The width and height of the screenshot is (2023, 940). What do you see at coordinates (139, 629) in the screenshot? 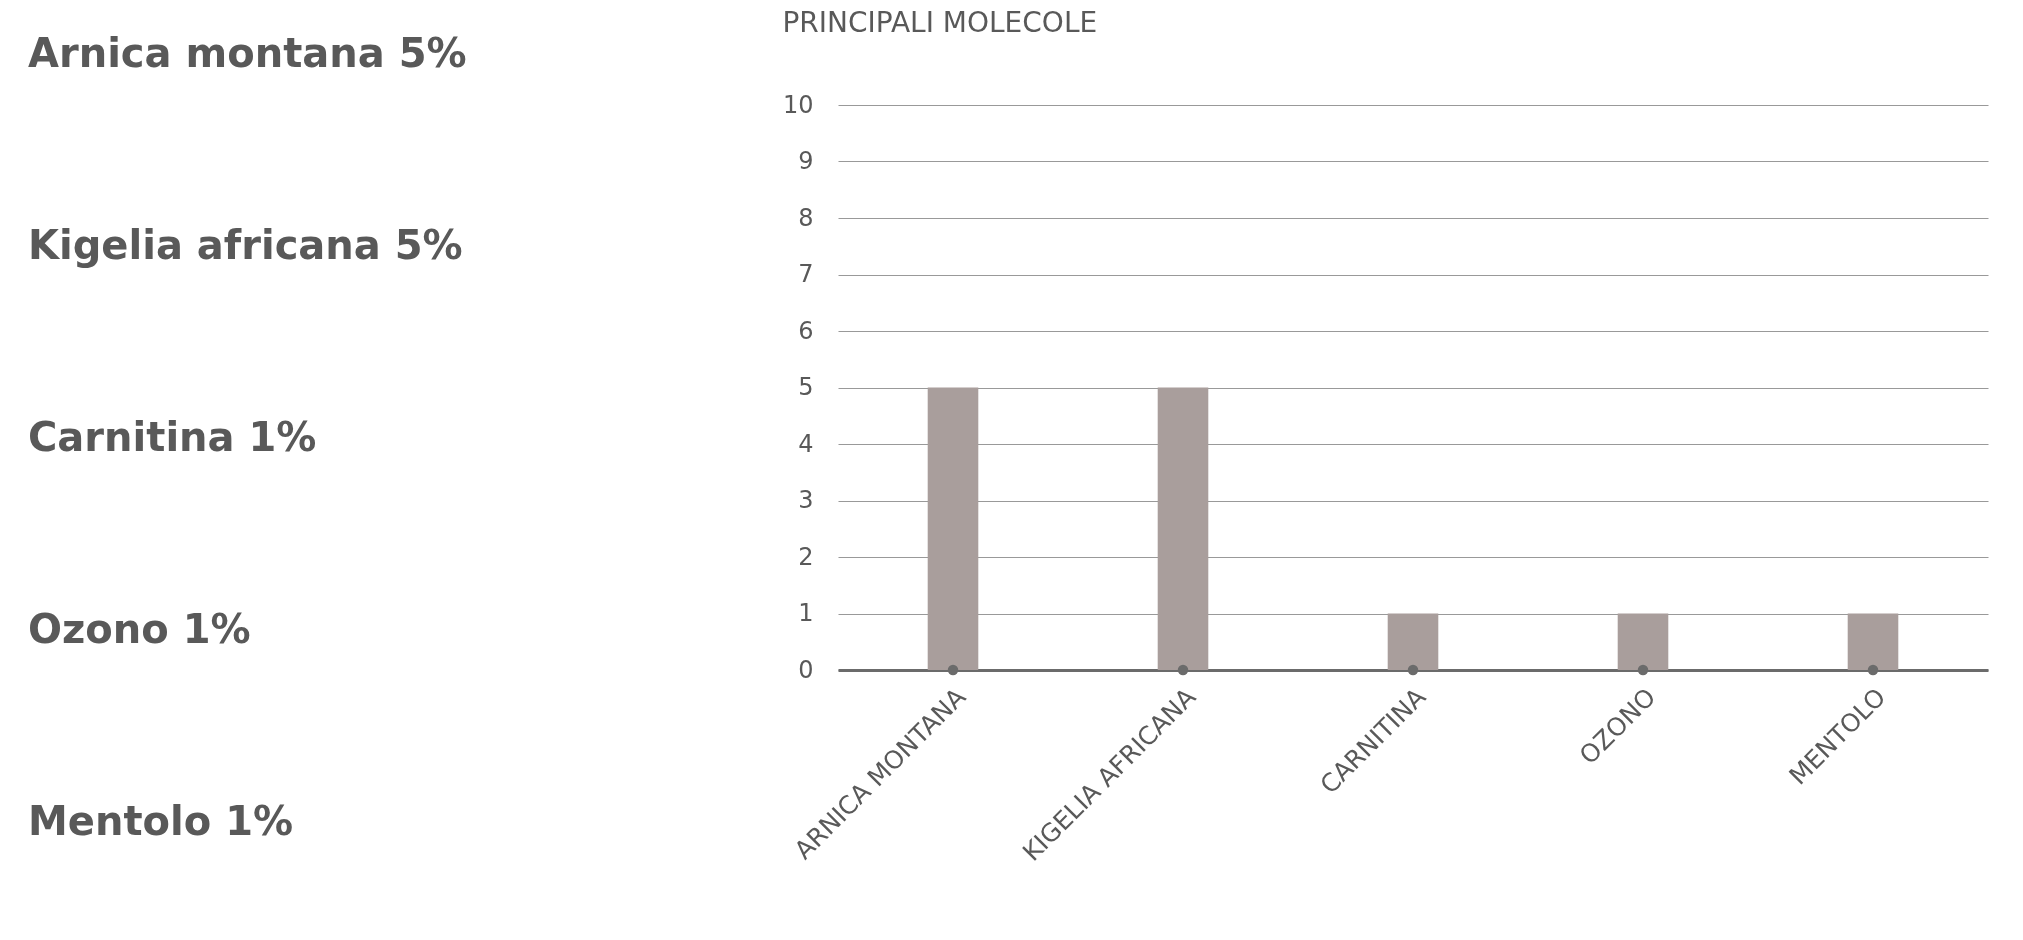
I see `text: Ozono 1%` at bounding box center [139, 629].